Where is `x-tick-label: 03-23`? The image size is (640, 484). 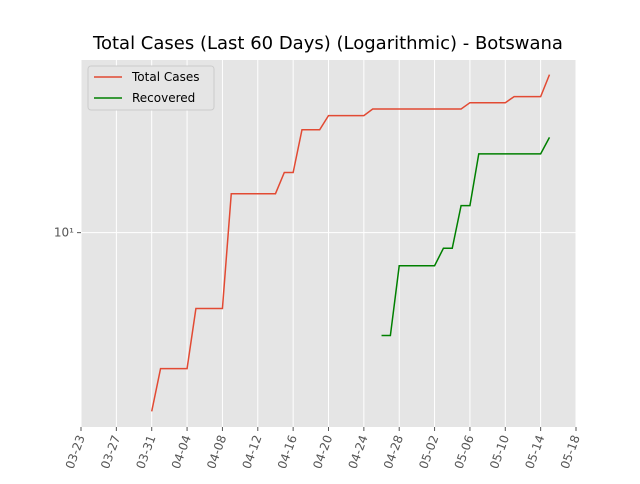 x-tick-label: 03-23 is located at coordinates (75, 452).